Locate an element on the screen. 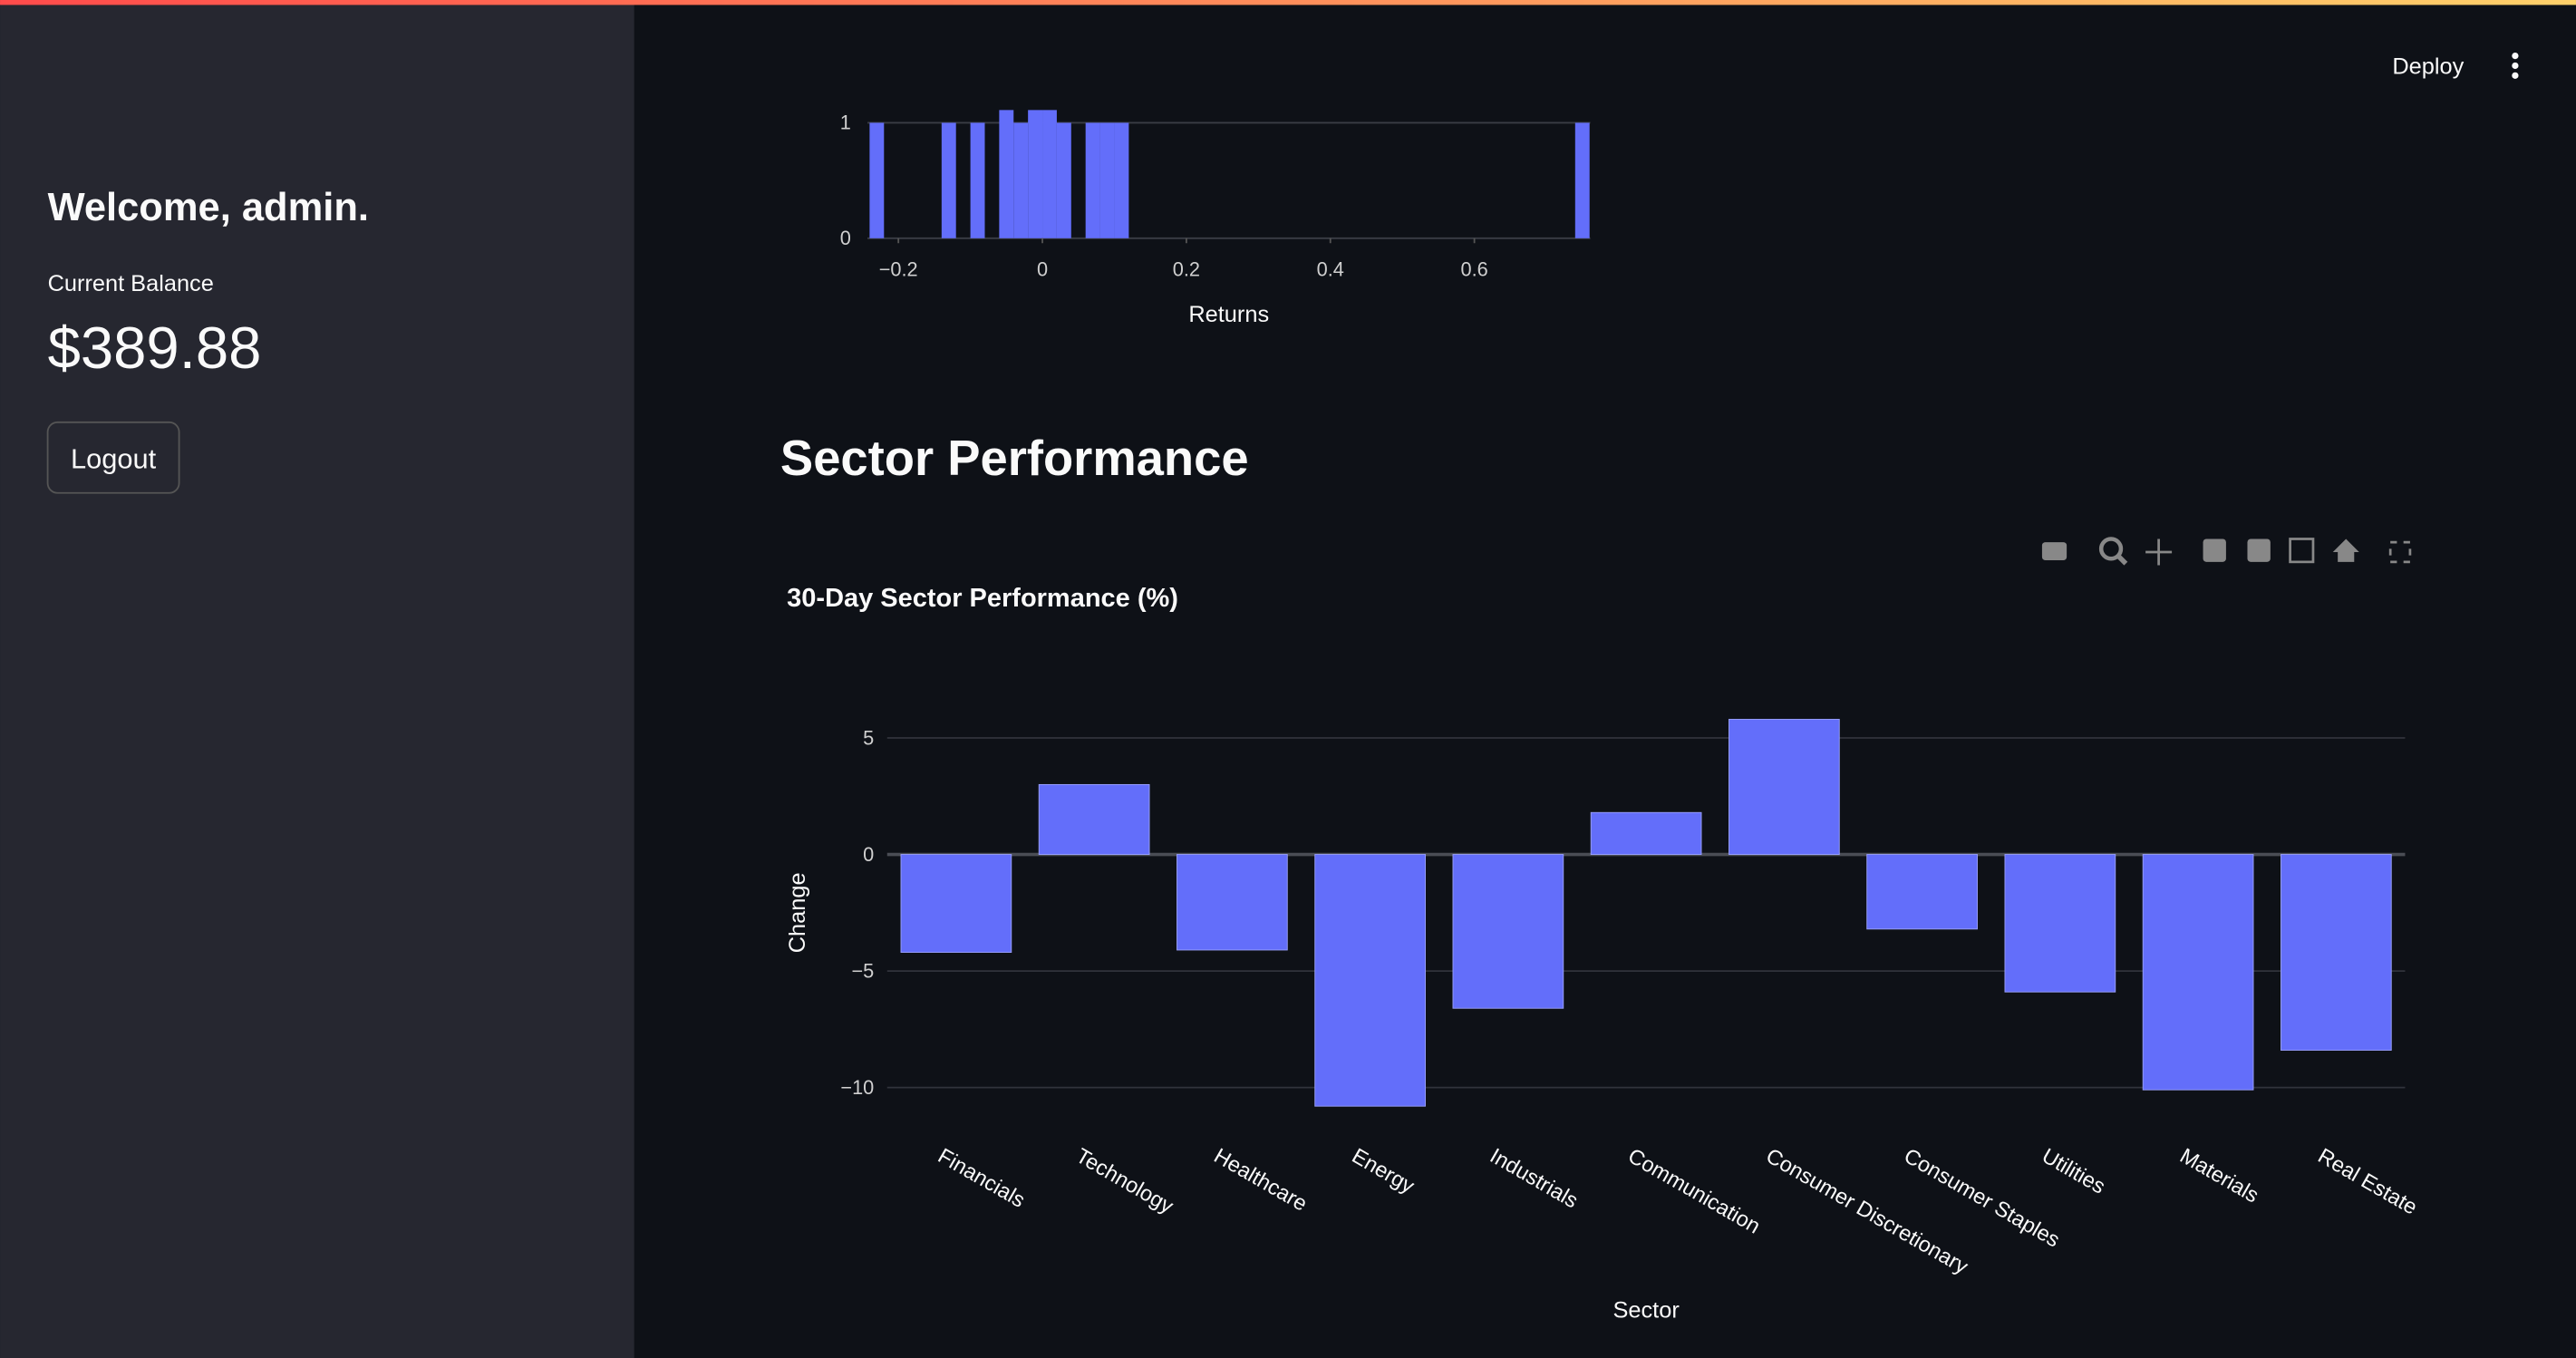 This screenshot has height=1358, width=2576. deploy: Deploy is located at coordinates (2428, 67).